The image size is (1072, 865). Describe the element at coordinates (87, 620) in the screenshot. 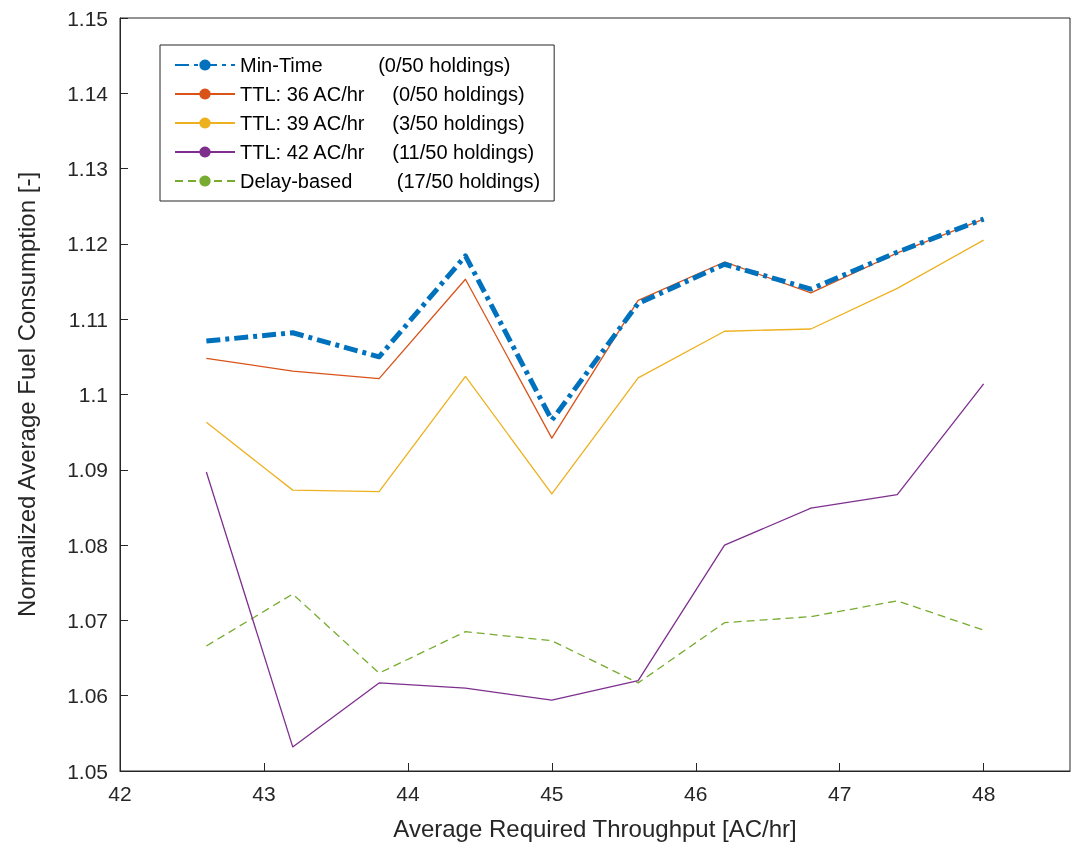

I see `y-tick-label: 1.07` at that location.